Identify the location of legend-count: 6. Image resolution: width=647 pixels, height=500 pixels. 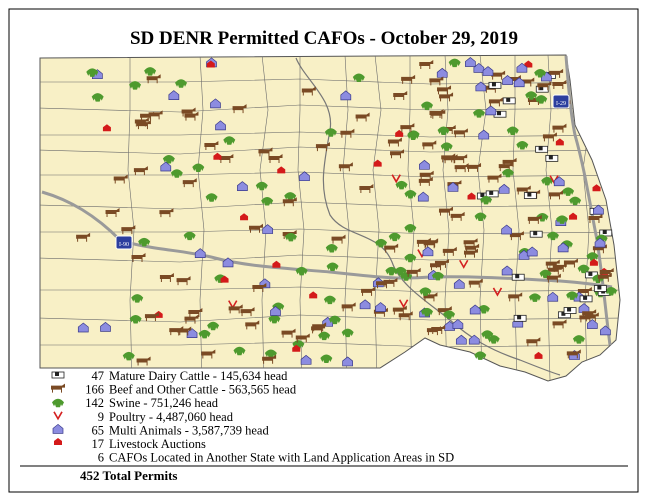
(101, 458).